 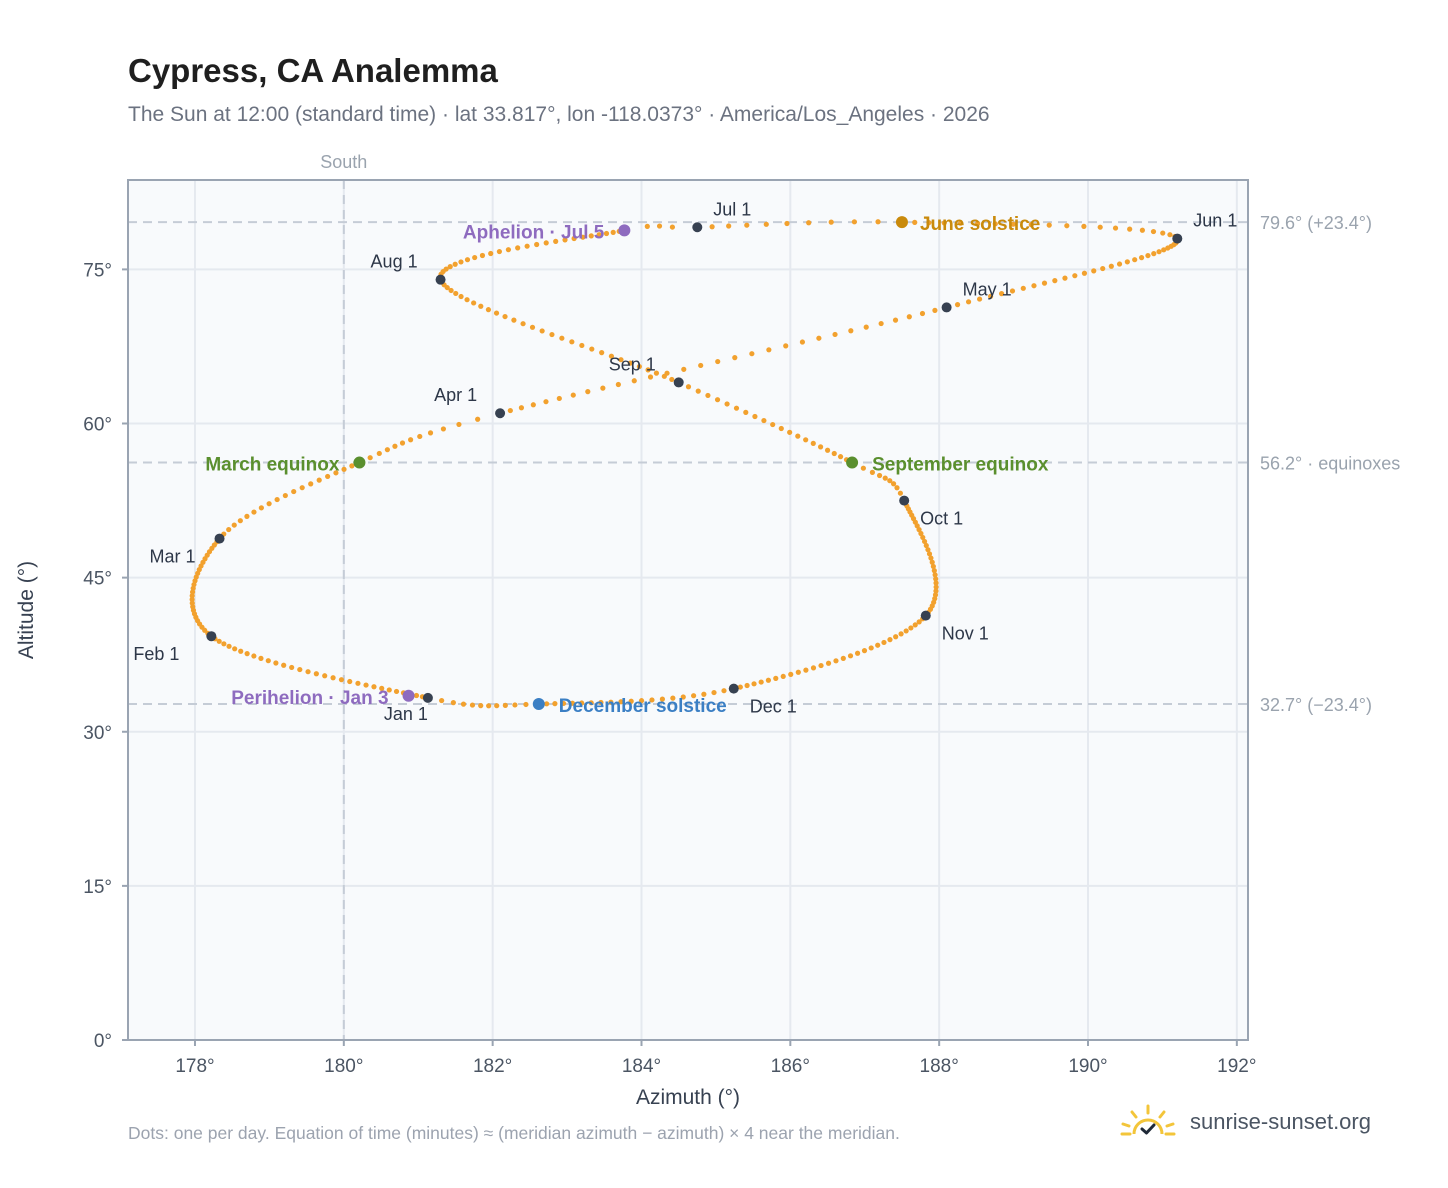 What do you see at coordinates (1316, 705) in the screenshot?
I see `reference-line-label: 32.7° (−23.4°)` at bounding box center [1316, 705].